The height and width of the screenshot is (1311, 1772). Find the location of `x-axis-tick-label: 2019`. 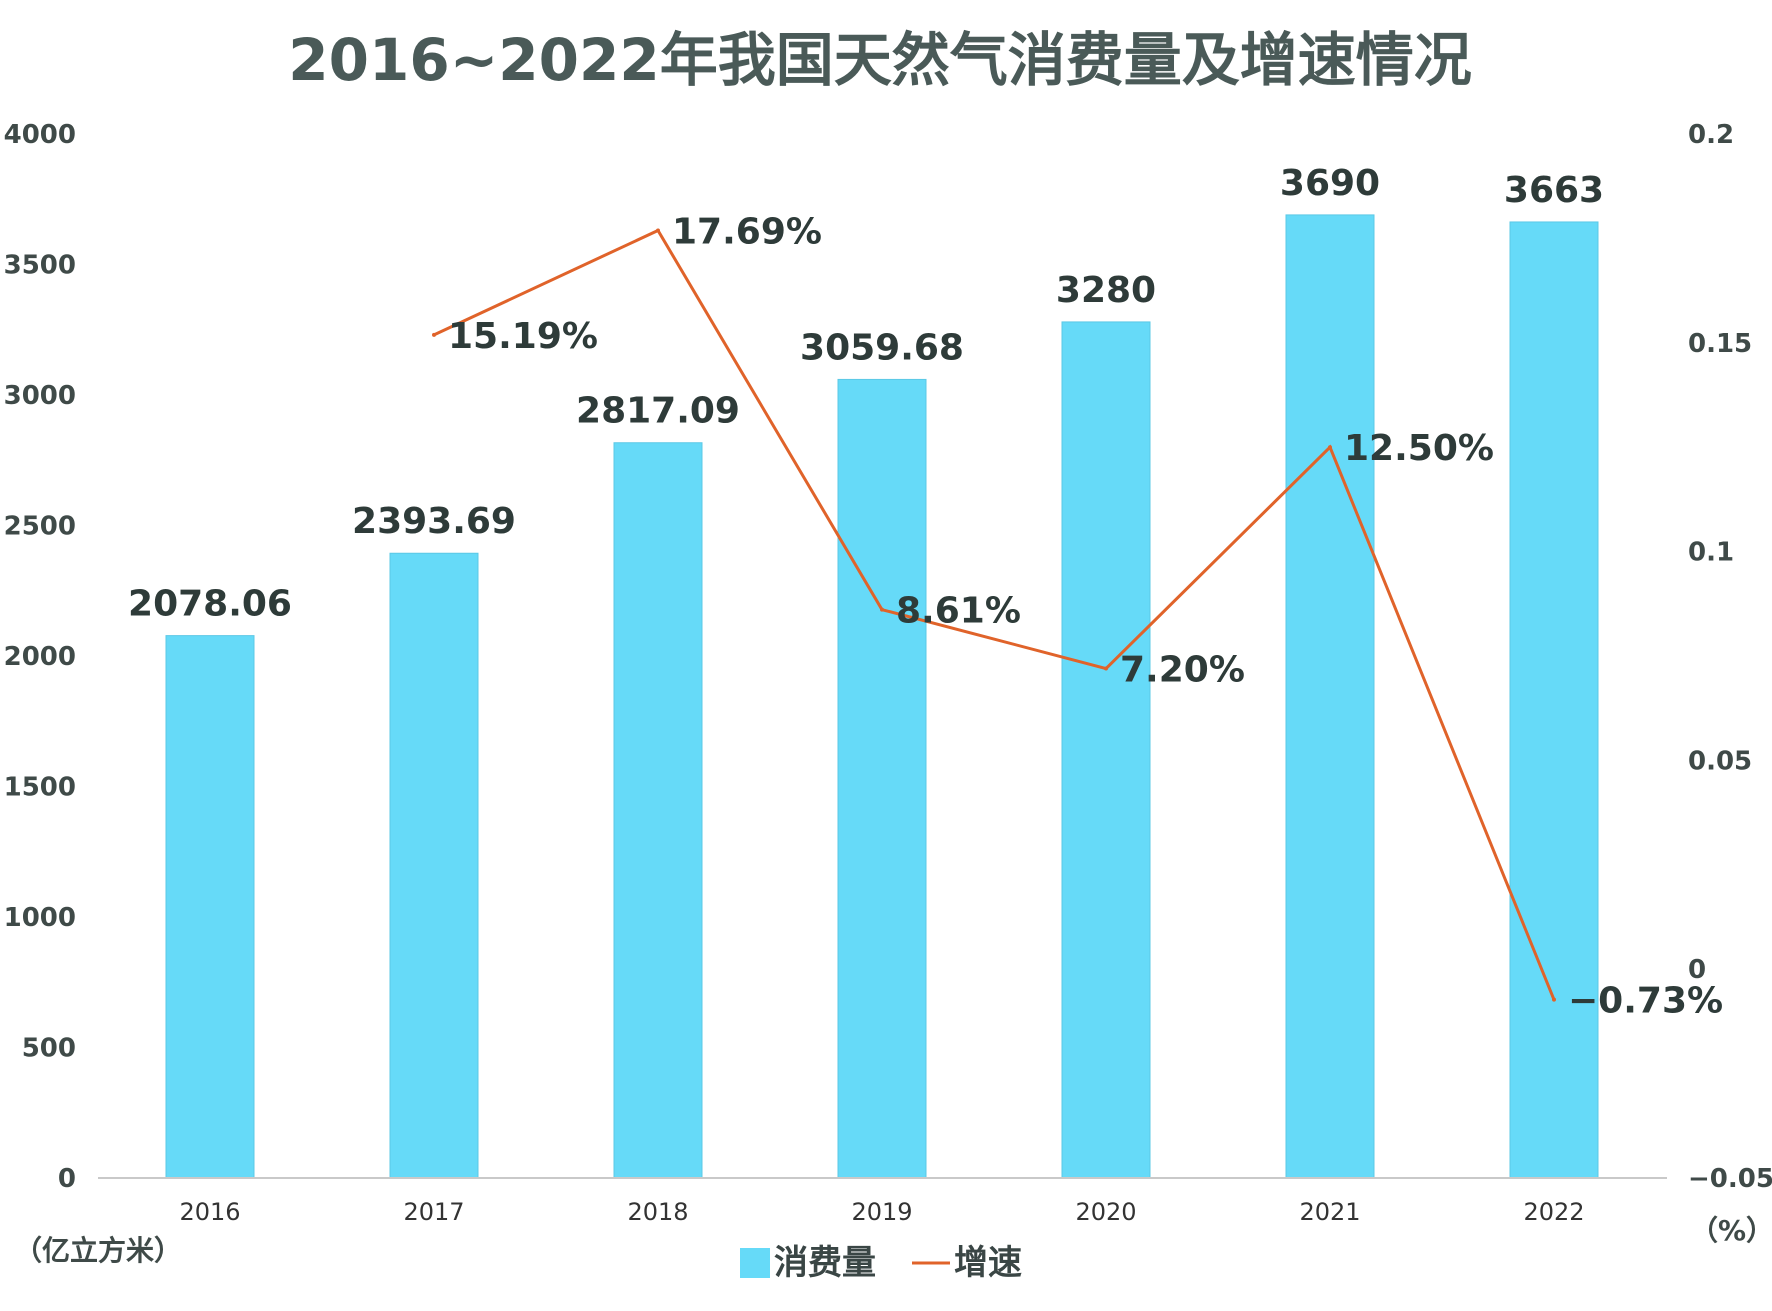

x-axis-tick-label: 2019 is located at coordinates (881, 1212).